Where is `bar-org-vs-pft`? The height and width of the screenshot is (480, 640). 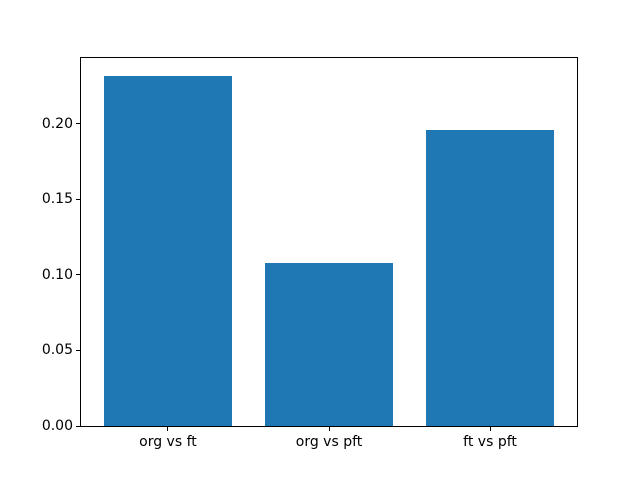 bar-org-vs-pft is located at coordinates (329, 344).